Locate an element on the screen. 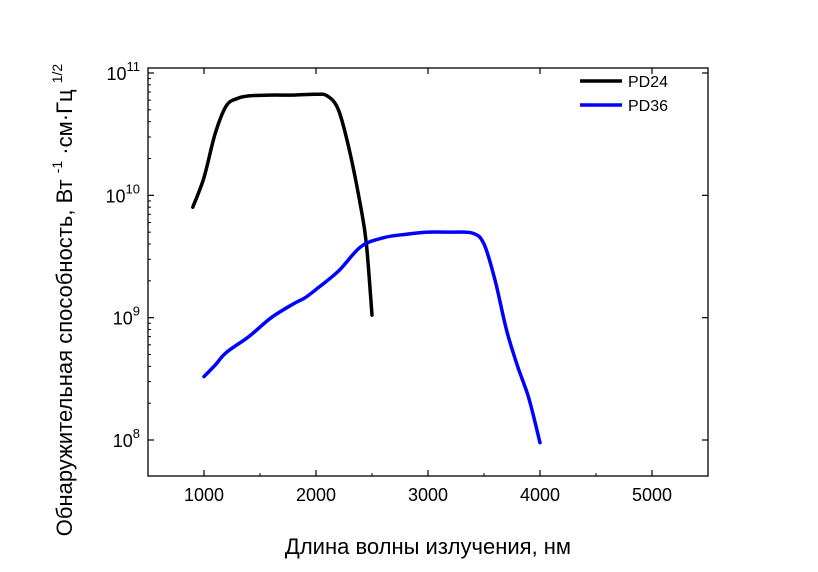 The image size is (818, 572). y-tick-label: 10¹¹ is located at coordinates (123, 71).